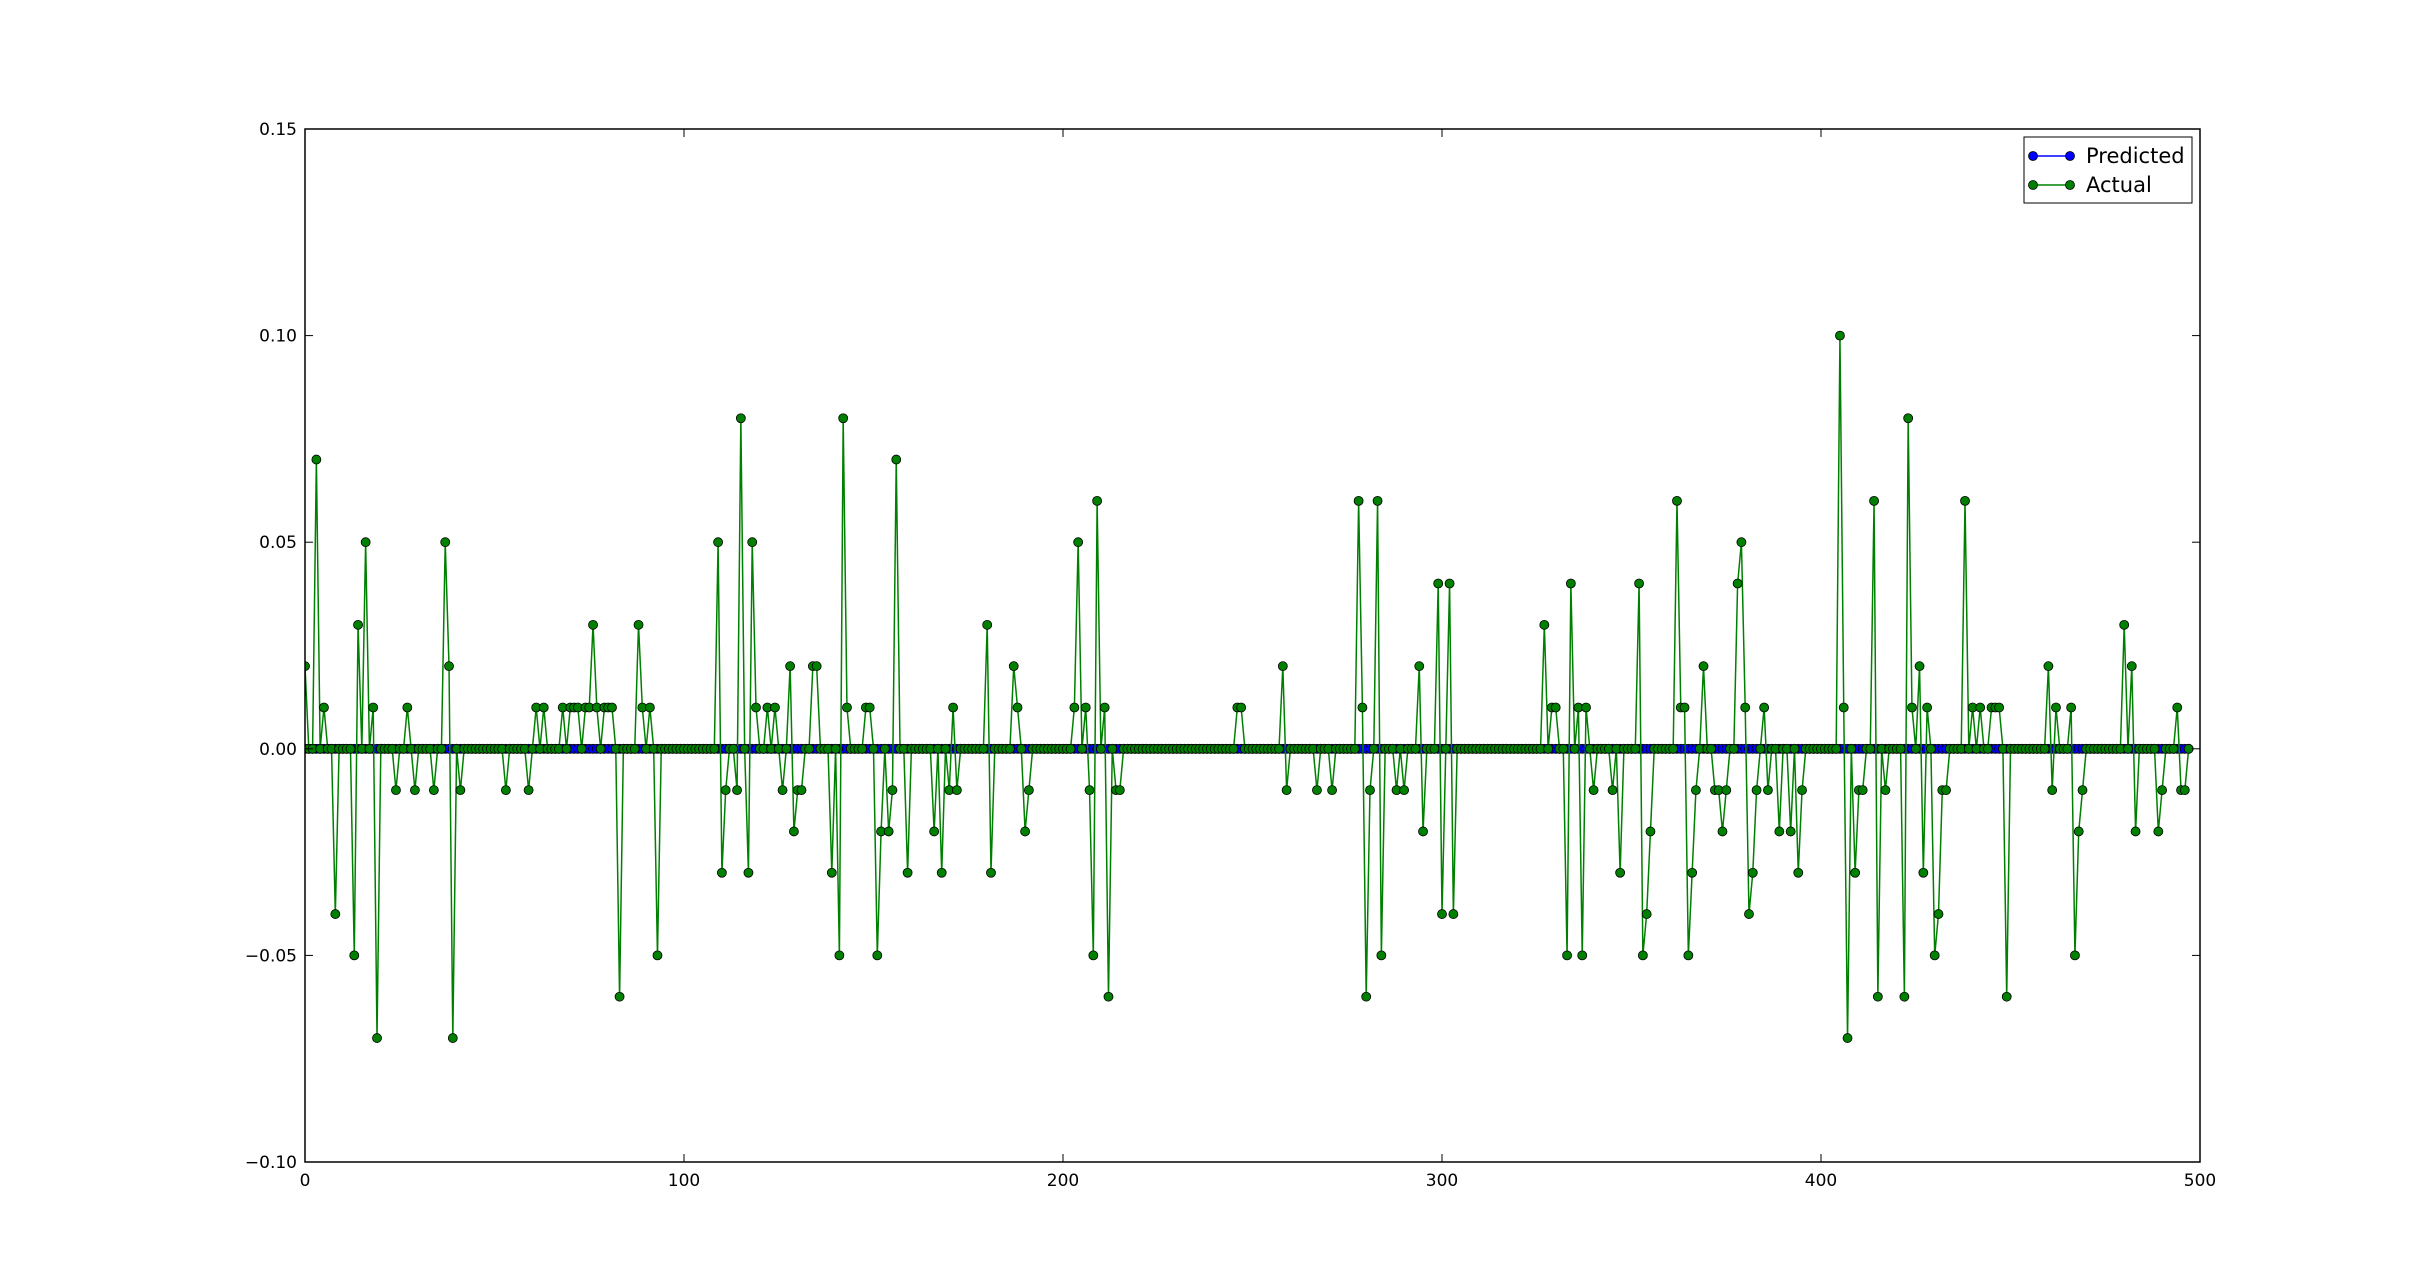  What do you see at coordinates (2108, 170) in the screenshot?
I see `legend-box` at bounding box center [2108, 170].